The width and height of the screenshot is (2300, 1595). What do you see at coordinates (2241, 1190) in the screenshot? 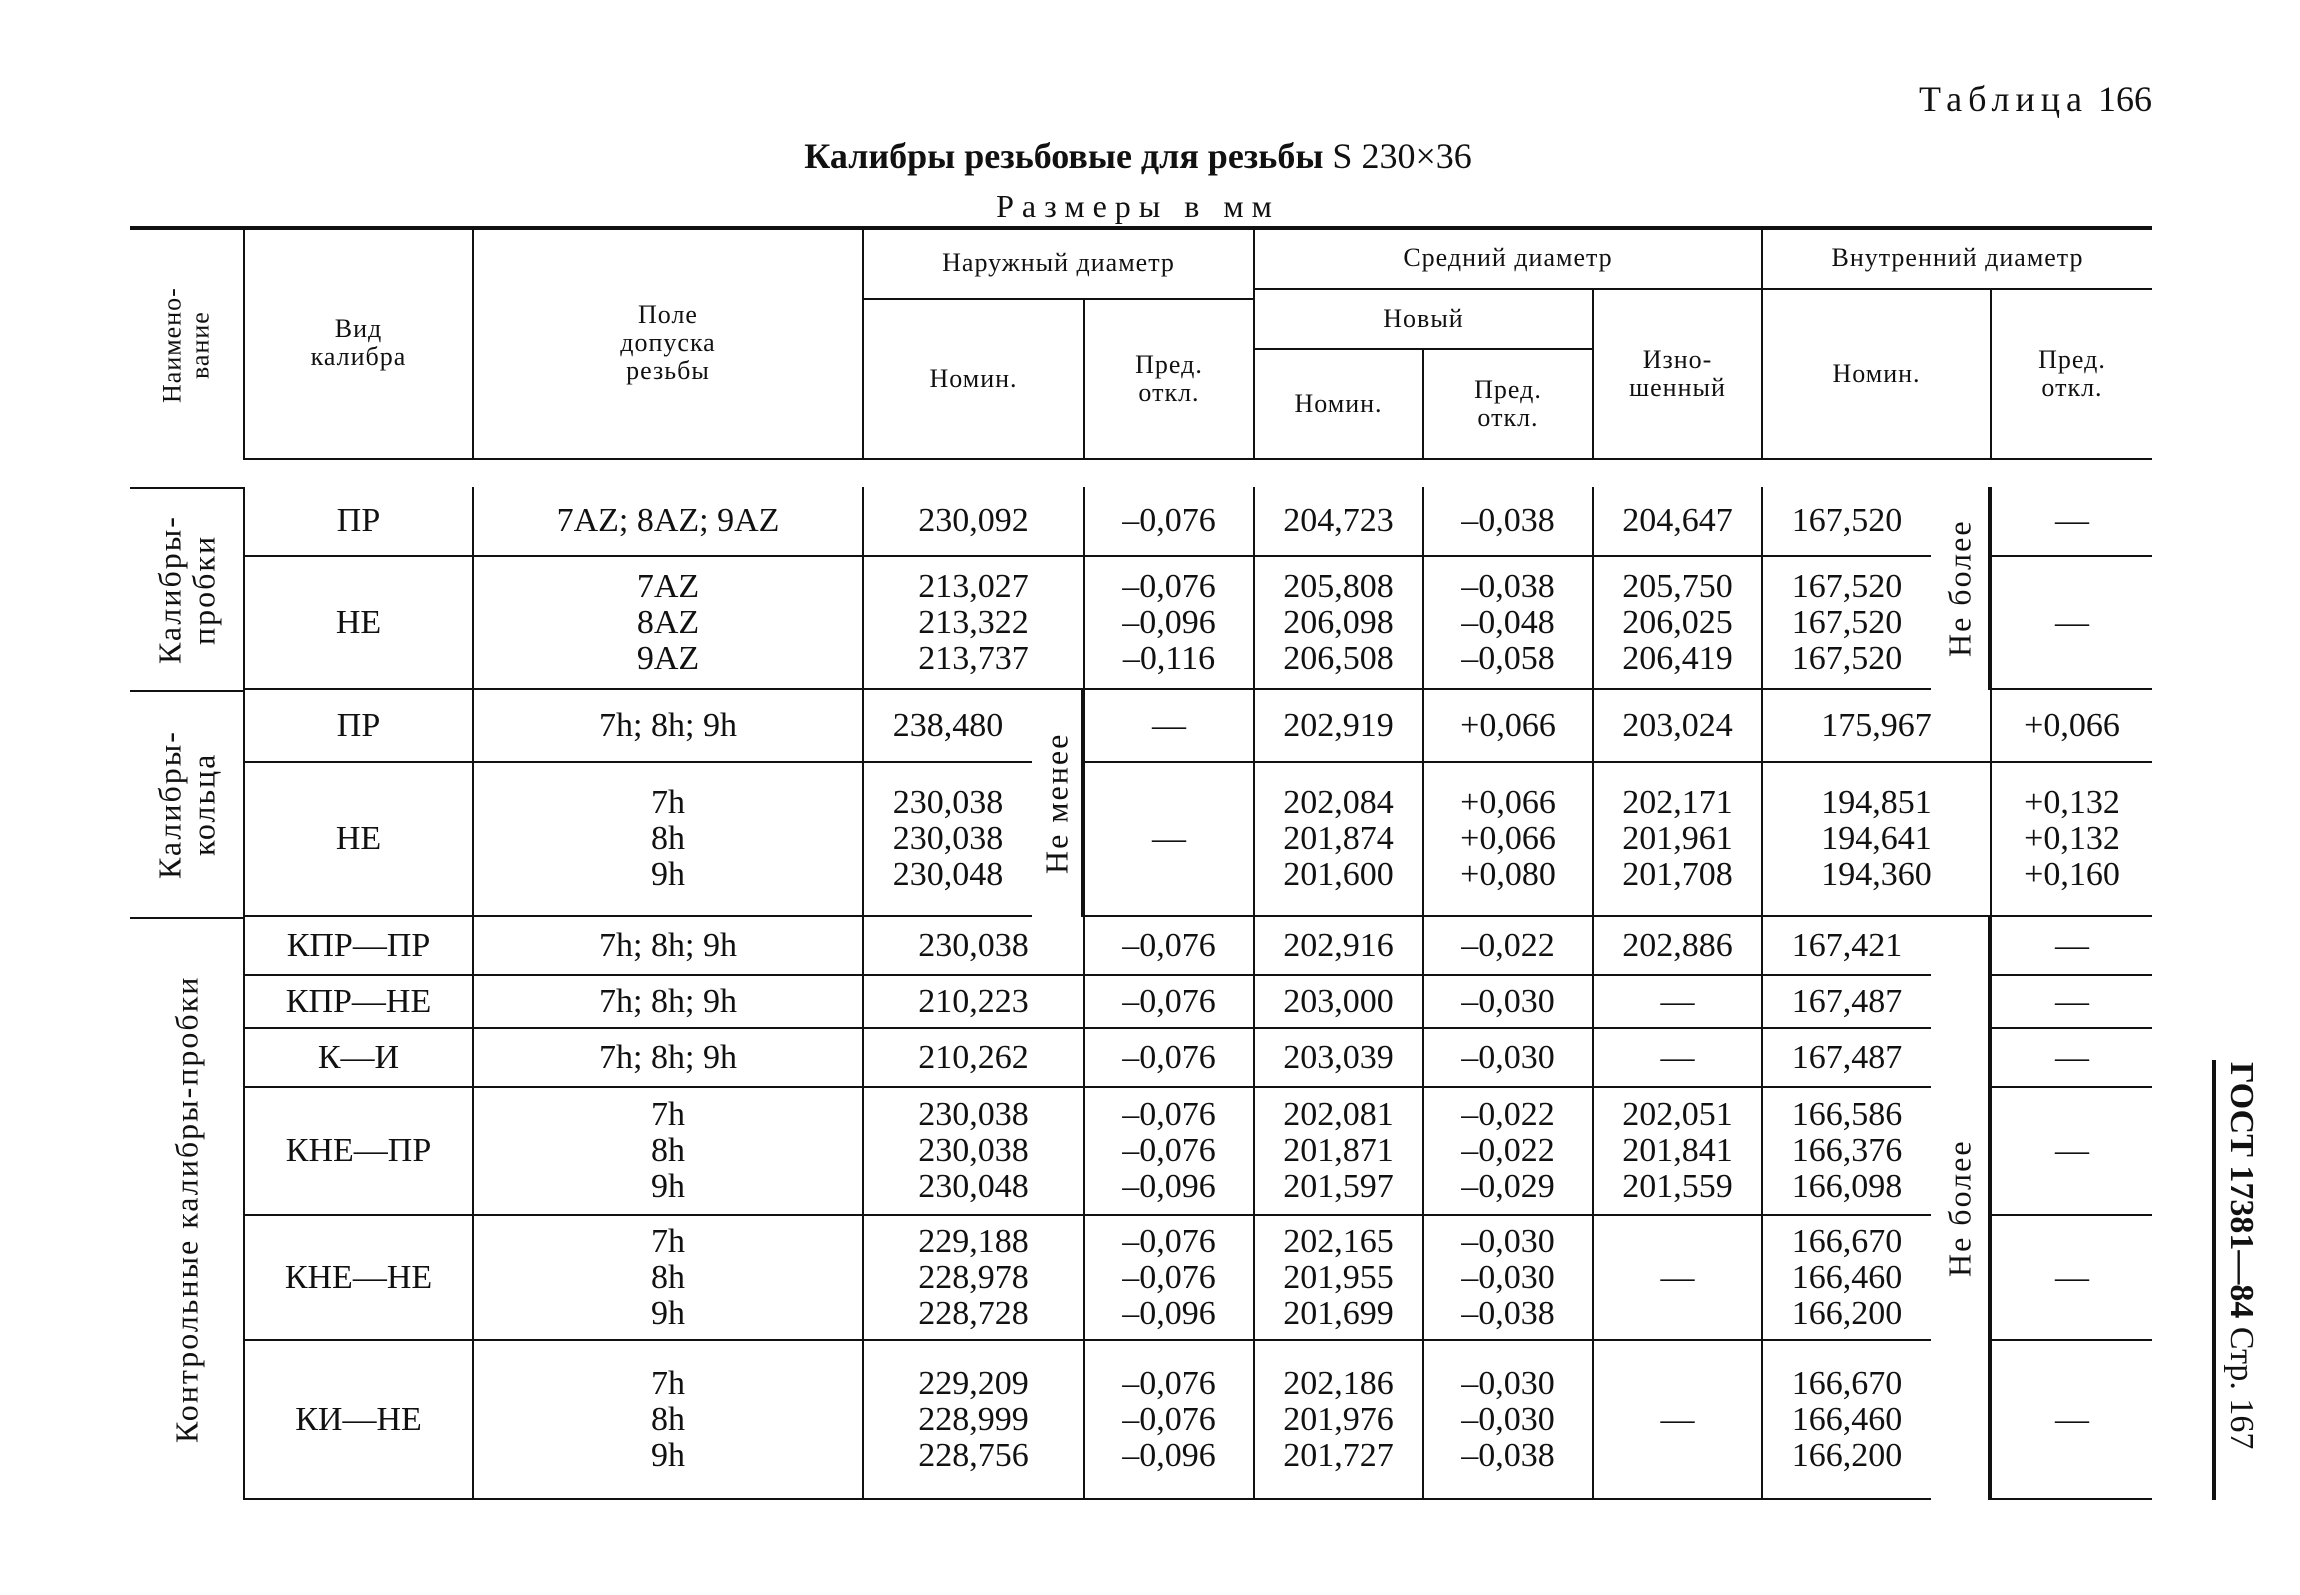
I see `standard-number: ГОСТ 17381—84` at bounding box center [2241, 1190].